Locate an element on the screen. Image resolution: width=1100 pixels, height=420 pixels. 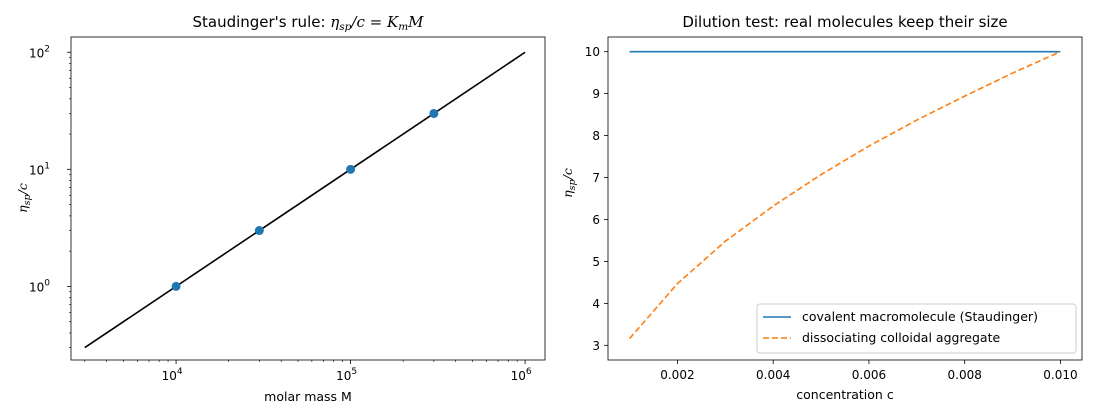
left-x-tick-label: 10⁶ is located at coordinates (521, 375).